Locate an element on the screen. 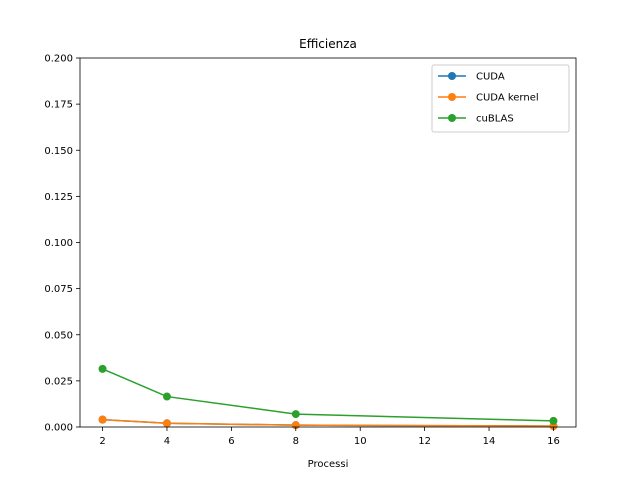 The width and height of the screenshot is (640, 480). legend-box is located at coordinates (500, 98).